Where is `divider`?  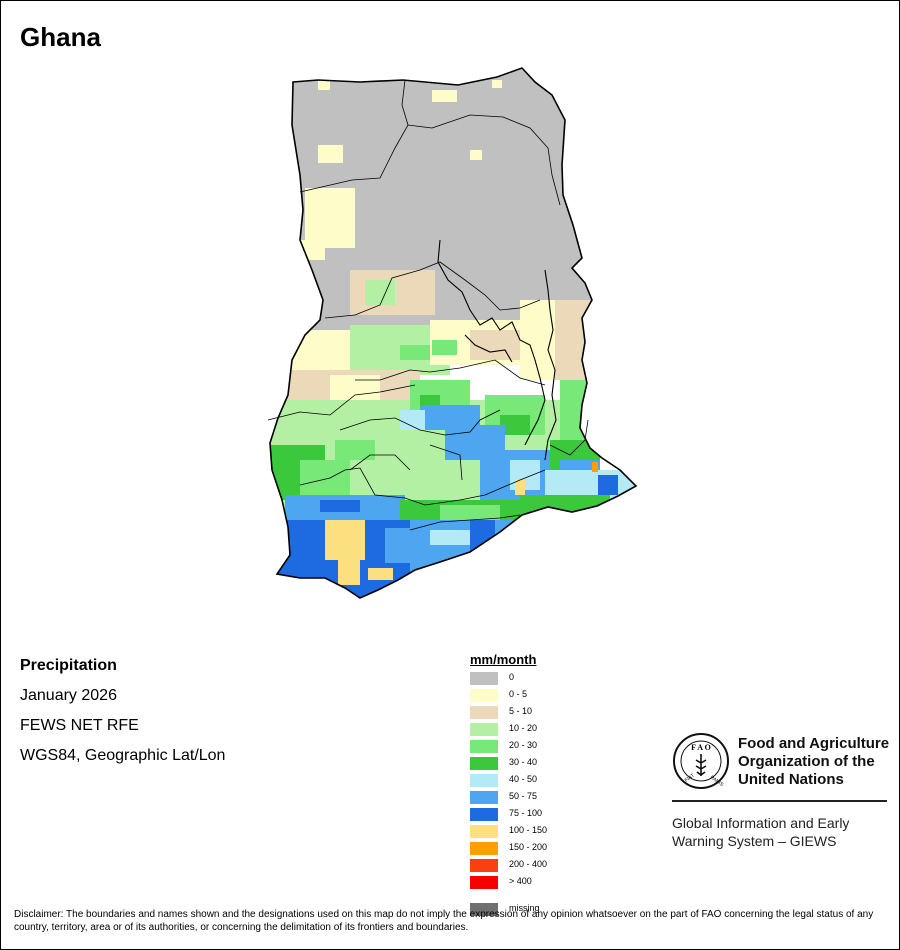
divider is located at coordinates (779, 801).